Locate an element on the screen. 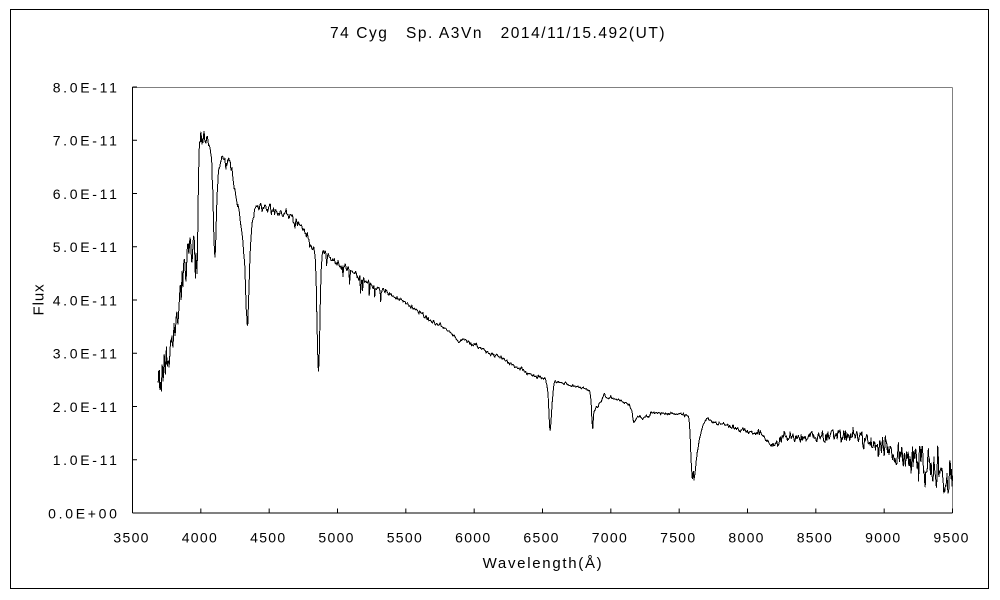  svg-text: 5500 is located at coordinates (405, 538).